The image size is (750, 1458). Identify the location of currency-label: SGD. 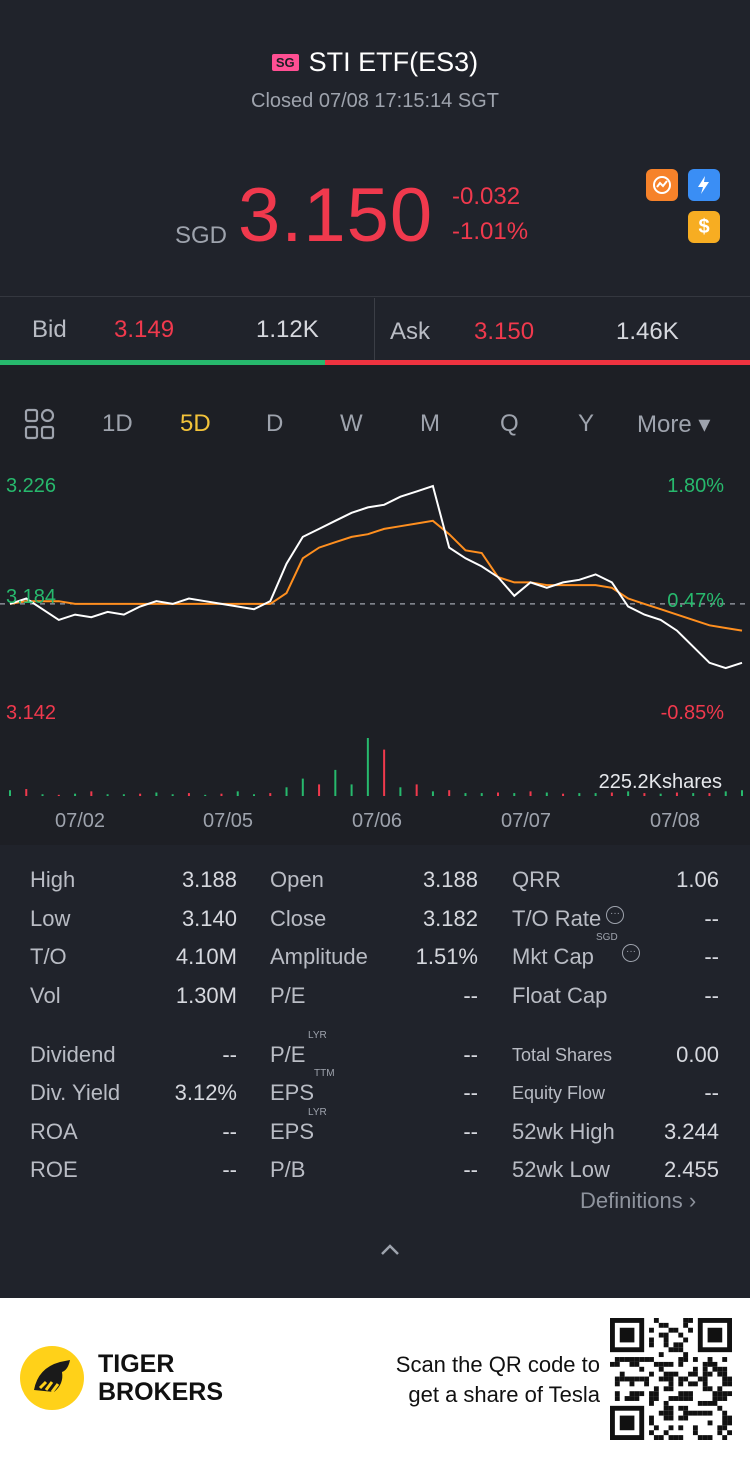
(201, 235).